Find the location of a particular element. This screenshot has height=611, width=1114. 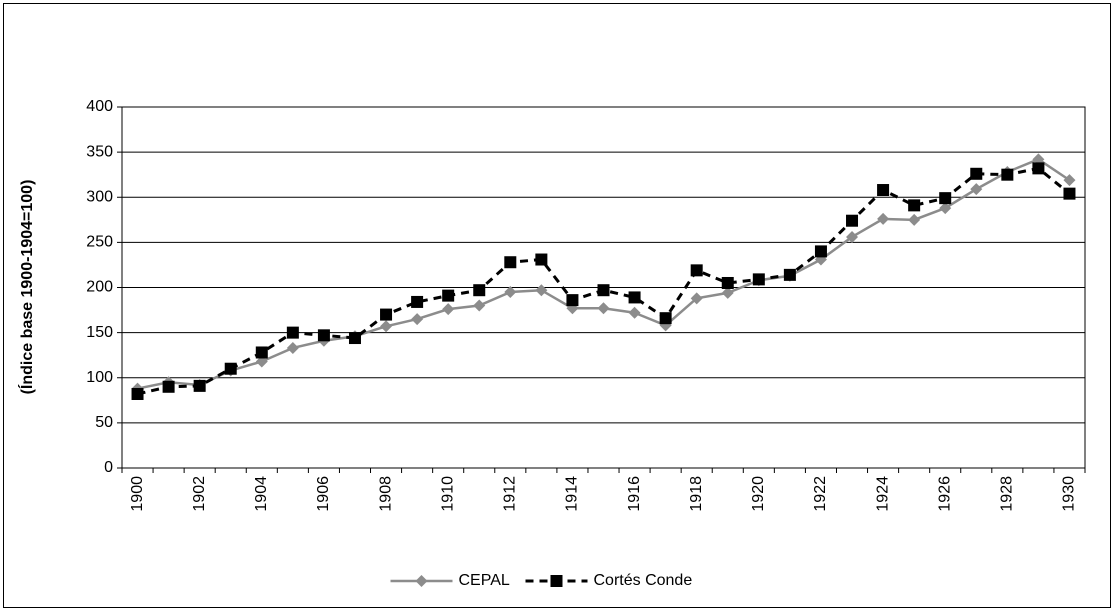

y-tick-label: 150 is located at coordinates (99, 332).